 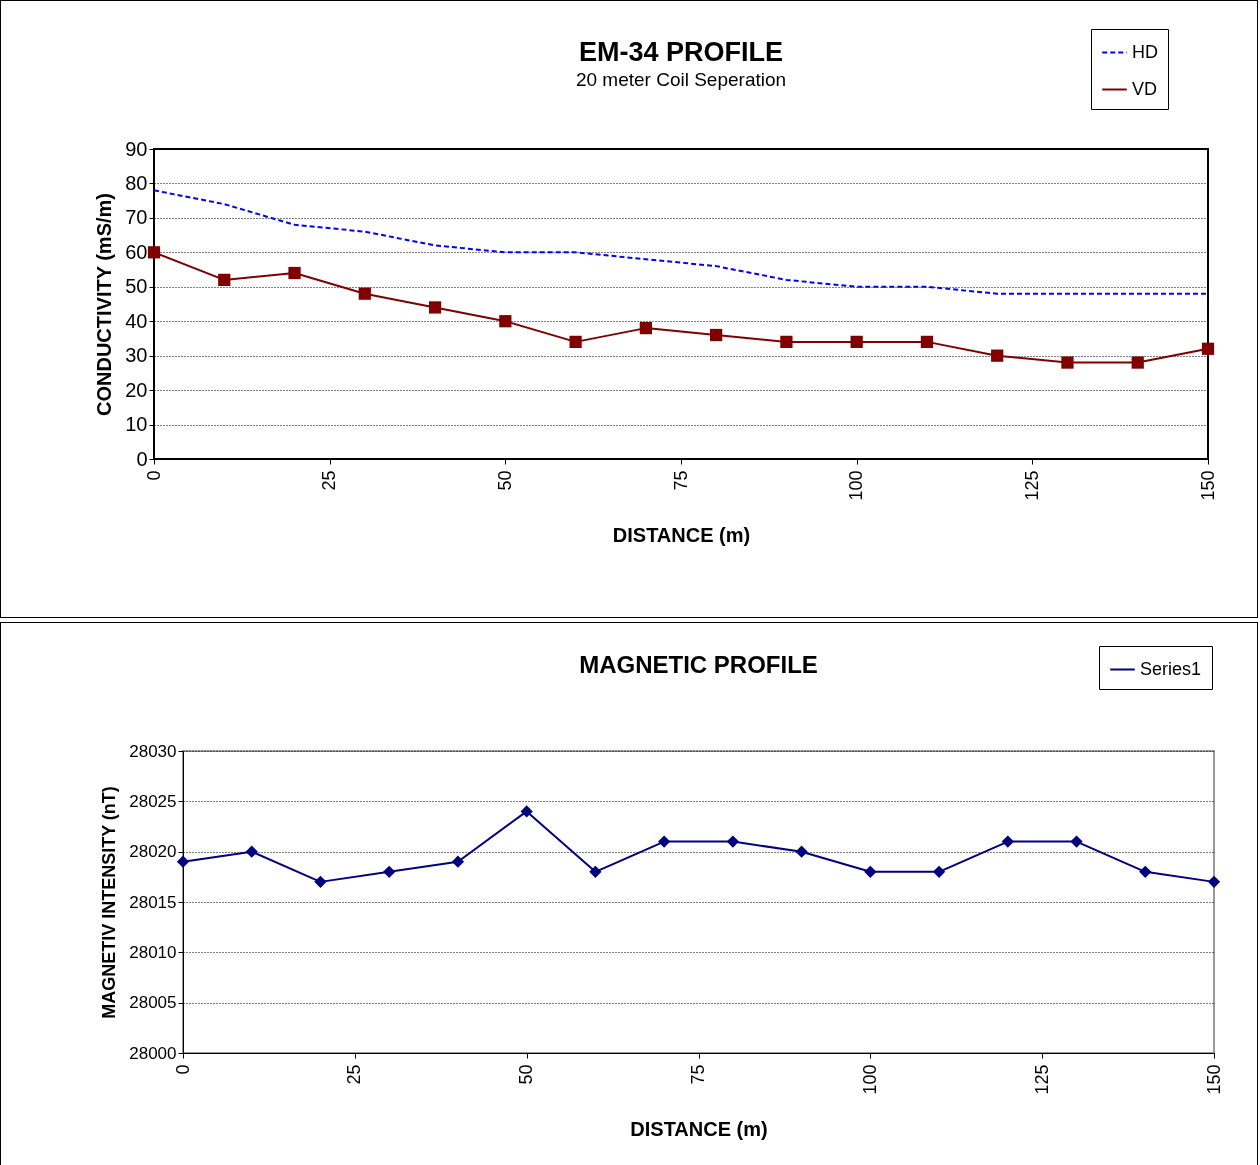 I want to click on x-tick-label: 0, so click(x=182, y=1069).